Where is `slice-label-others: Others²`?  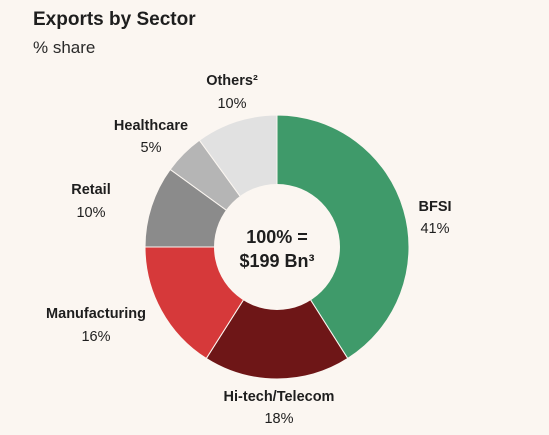
slice-label-others: Others² is located at coordinates (232, 81).